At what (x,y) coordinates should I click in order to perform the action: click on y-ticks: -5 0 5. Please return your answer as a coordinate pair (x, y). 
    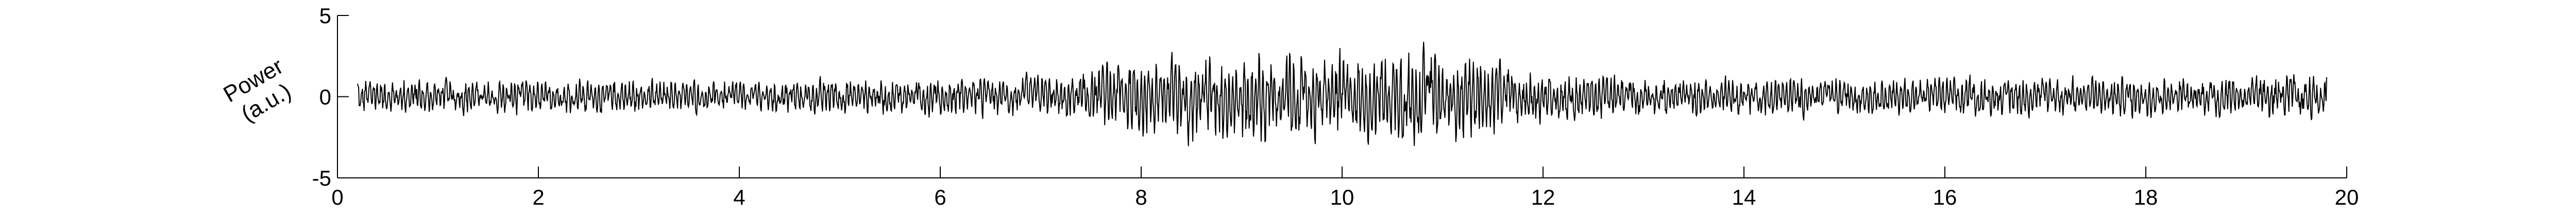
    Looking at the image, I should click on (331, 97).